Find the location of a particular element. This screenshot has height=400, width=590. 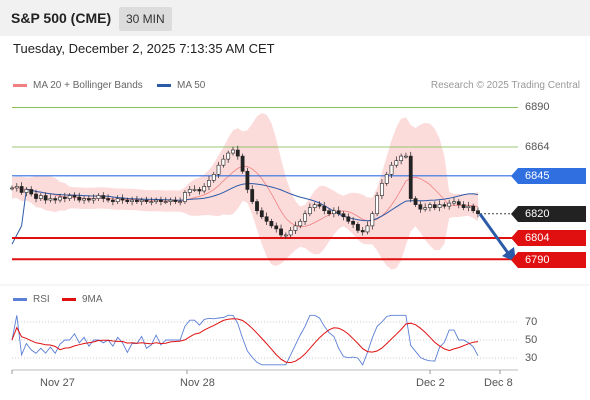

level-tag-6845: 6845 is located at coordinates (548, 176).